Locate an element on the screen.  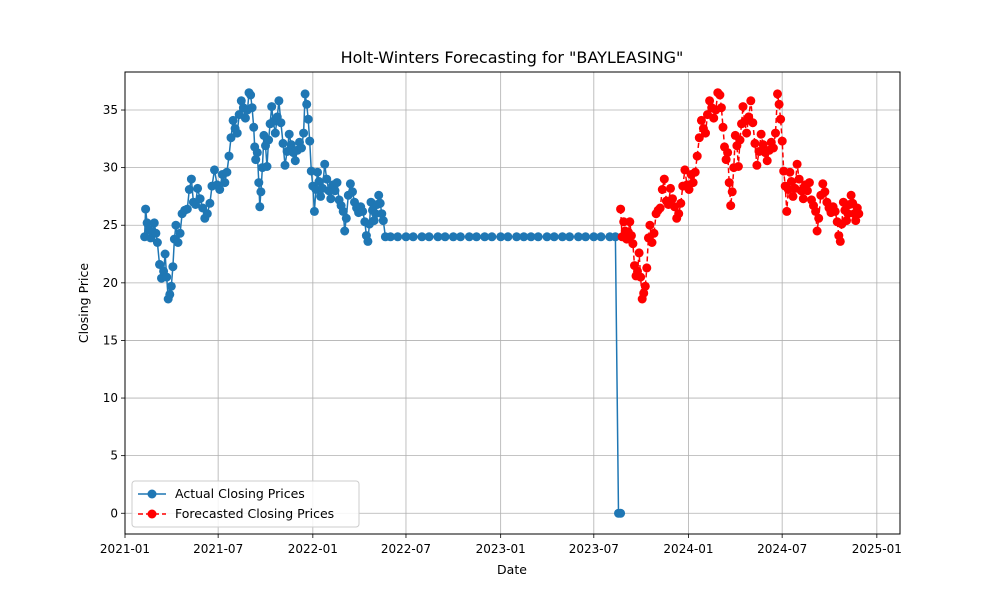
y-tick-label: 30 is located at coordinates (110, 168).